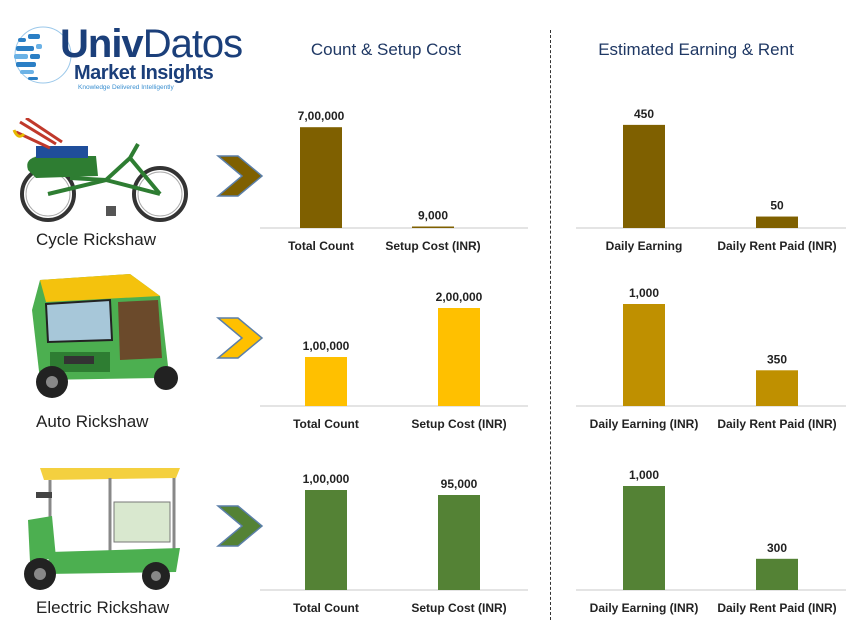 The height and width of the screenshot is (640, 856). I want to click on chart-data-label: 95,000, so click(459, 484).